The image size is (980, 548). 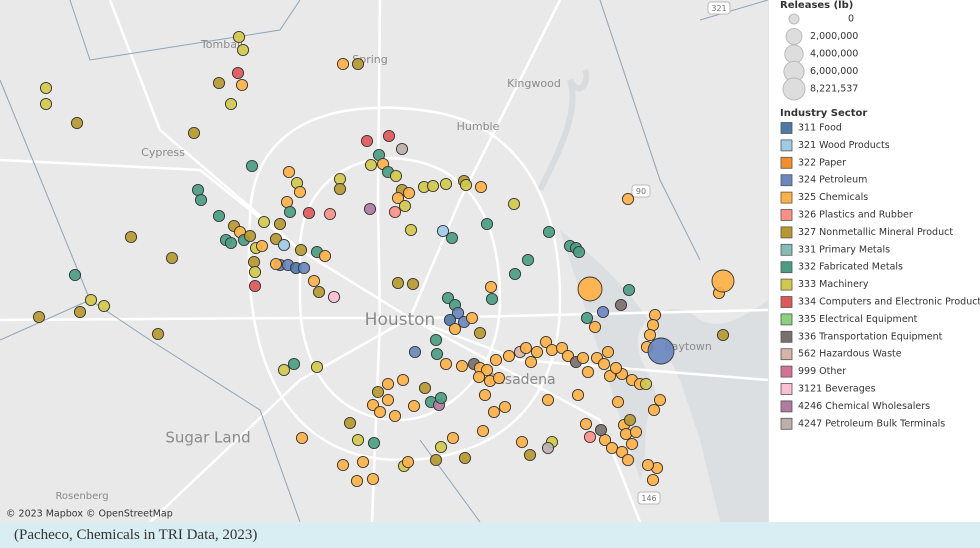 I want to click on sector-label: 325 Chemicals, so click(x=833, y=197).